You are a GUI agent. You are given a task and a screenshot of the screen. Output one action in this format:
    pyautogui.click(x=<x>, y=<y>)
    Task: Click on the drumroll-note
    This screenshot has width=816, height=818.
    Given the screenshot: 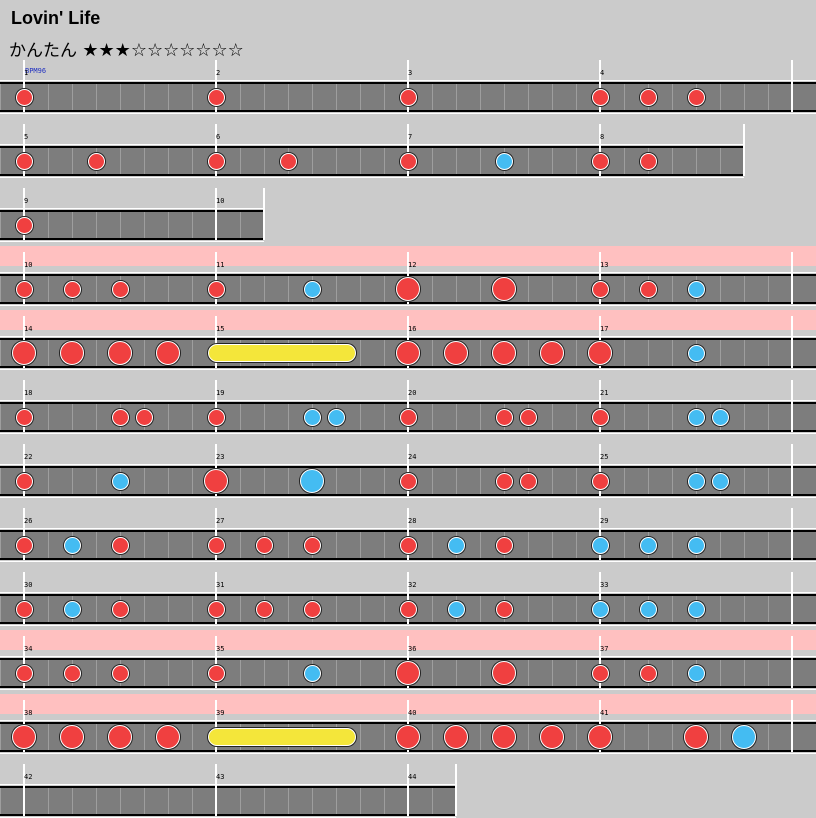 What is the action you would take?
    pyautogui.click(x=282, y=353)
    